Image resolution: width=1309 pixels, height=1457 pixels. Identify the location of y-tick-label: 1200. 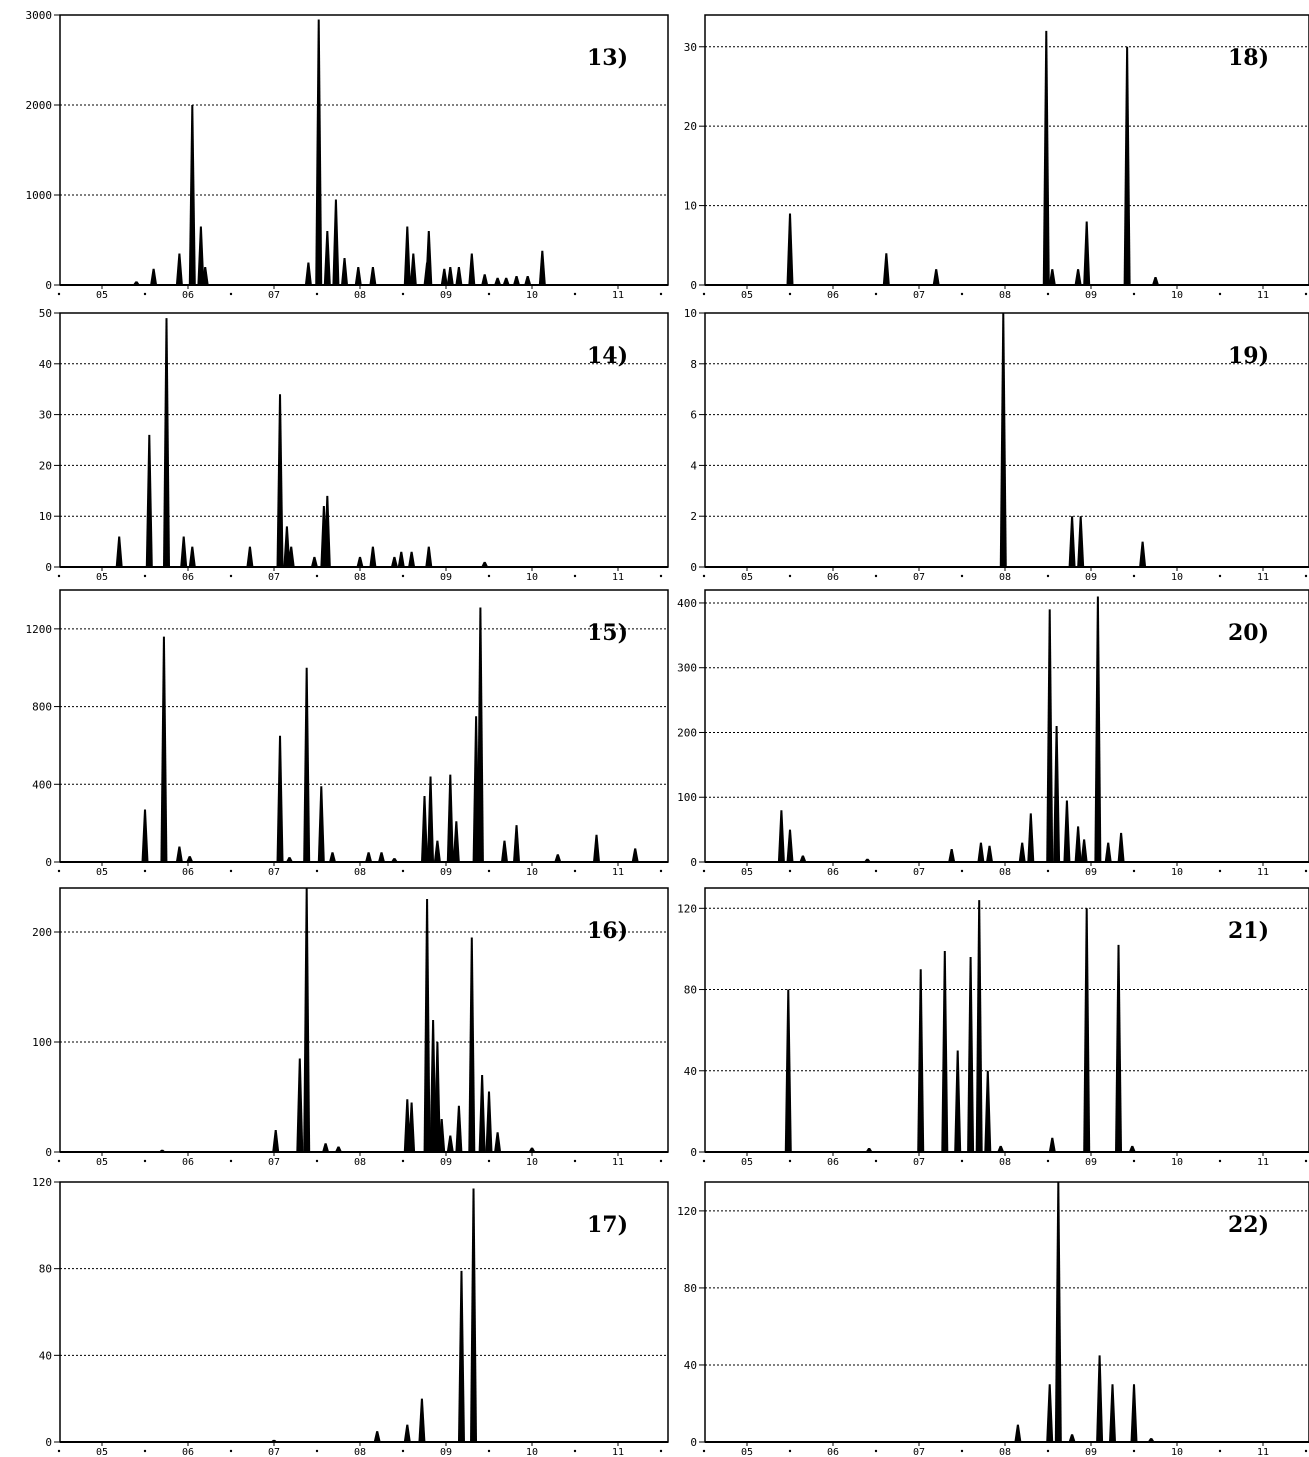
(39, 629).